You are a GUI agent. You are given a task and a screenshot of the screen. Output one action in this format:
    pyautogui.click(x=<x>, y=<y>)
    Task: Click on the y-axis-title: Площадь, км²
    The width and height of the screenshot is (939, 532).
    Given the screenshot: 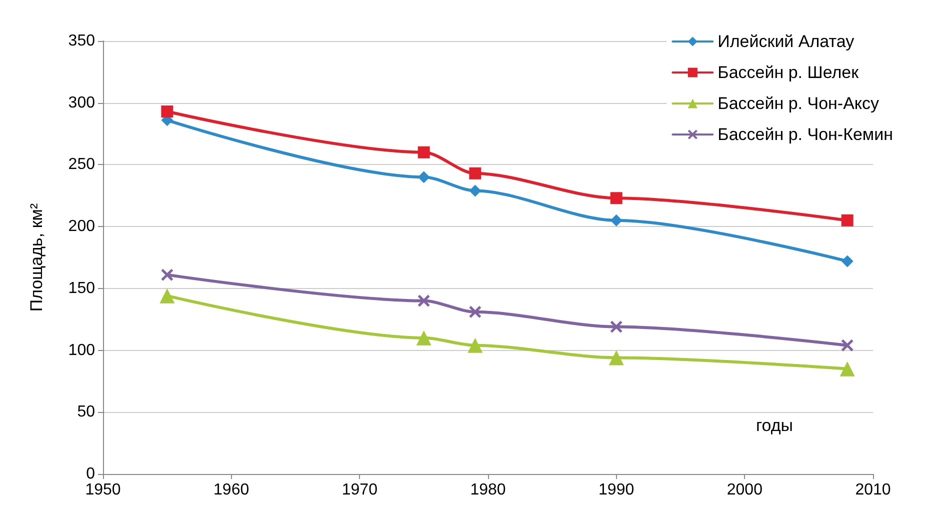 What is the action you would take?
    pyautogui.click(x=36, y=257)
    